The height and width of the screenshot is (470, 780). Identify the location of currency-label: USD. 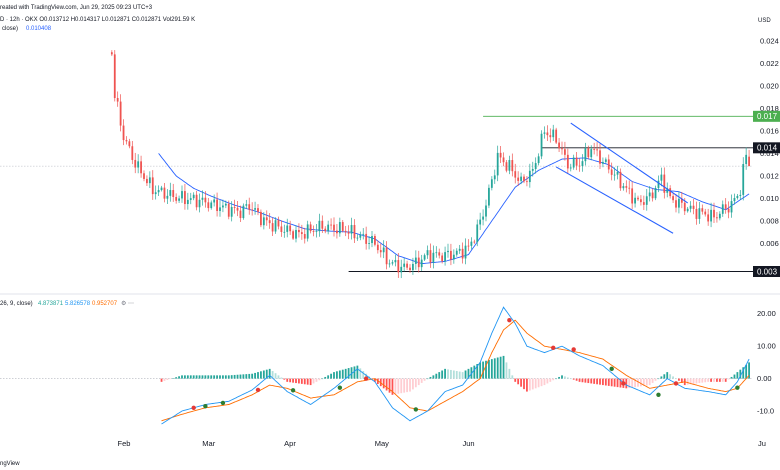
(764, 21).